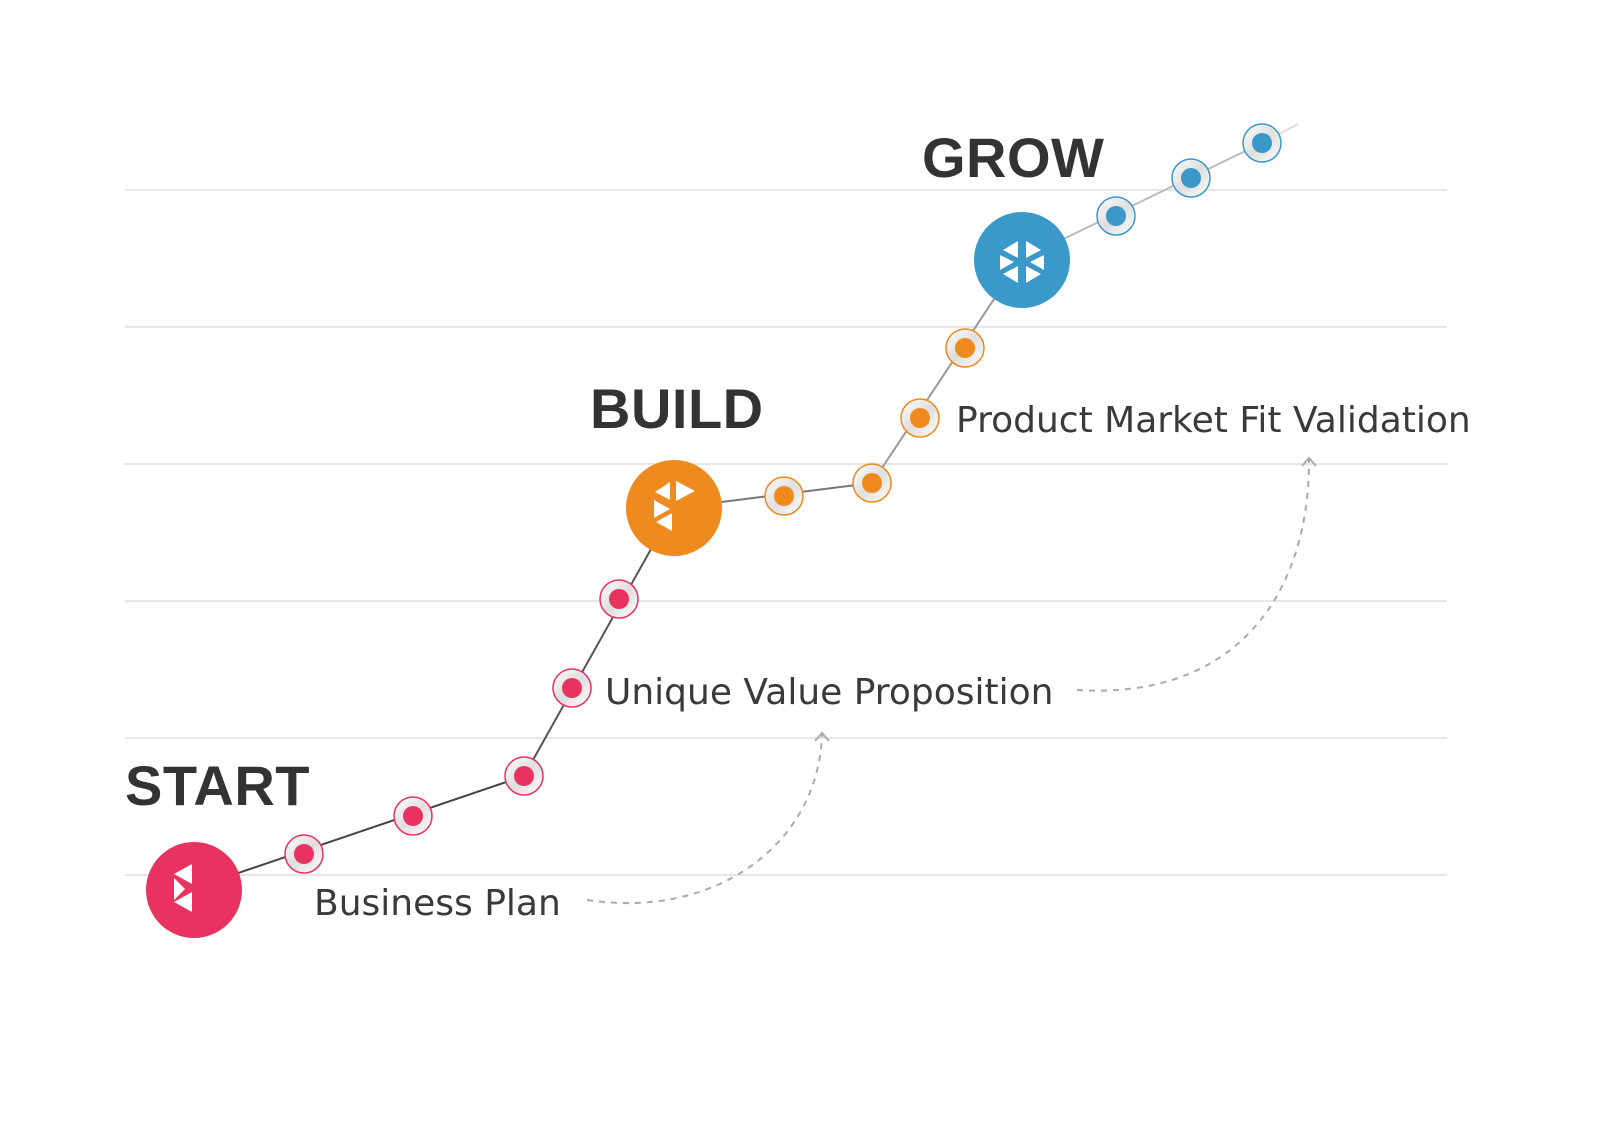 The image size is (1614, 1137). I want to click on logo-start-icon, so click(183, 888).